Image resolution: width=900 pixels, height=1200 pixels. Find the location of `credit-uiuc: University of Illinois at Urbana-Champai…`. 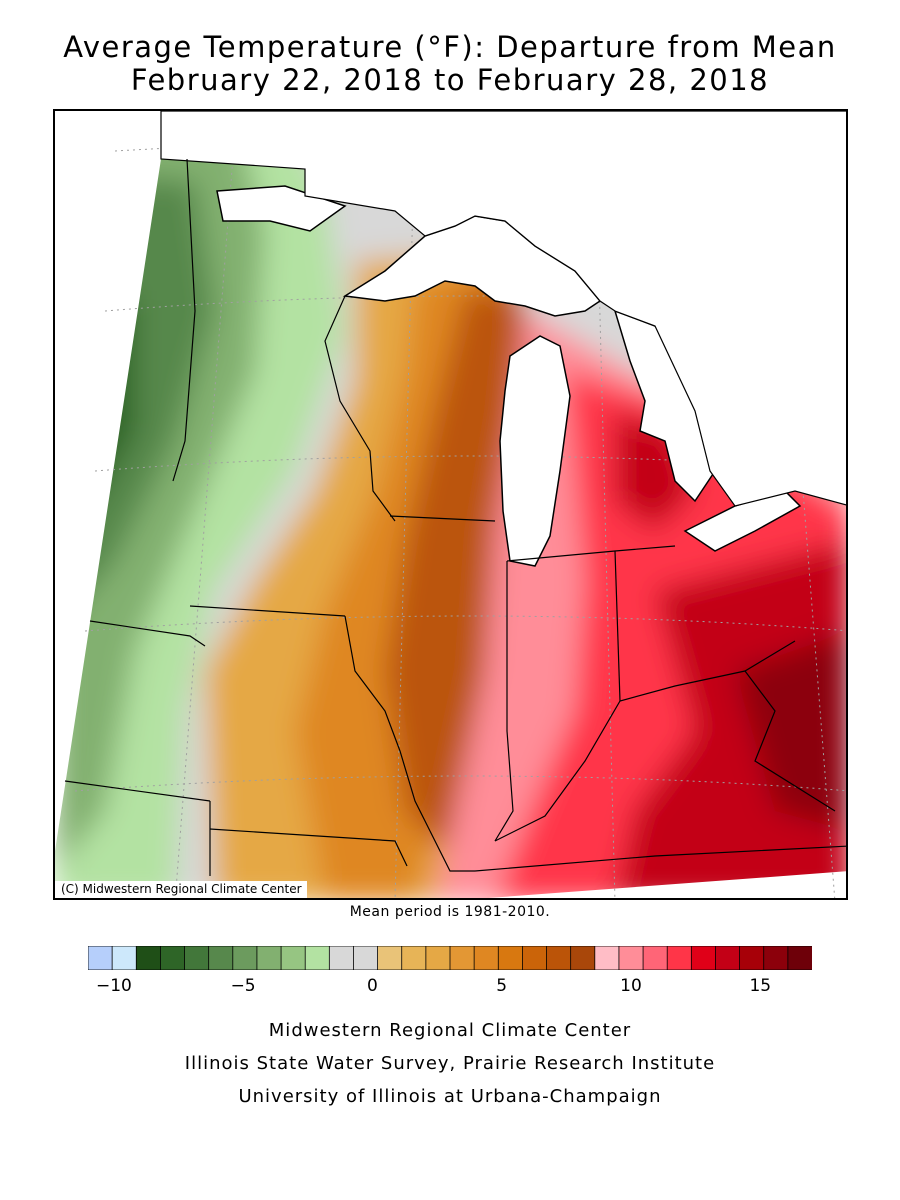

credit-uiuc: University of Illinois at Urbana-Champai… is located at coordinates (450, 1096).